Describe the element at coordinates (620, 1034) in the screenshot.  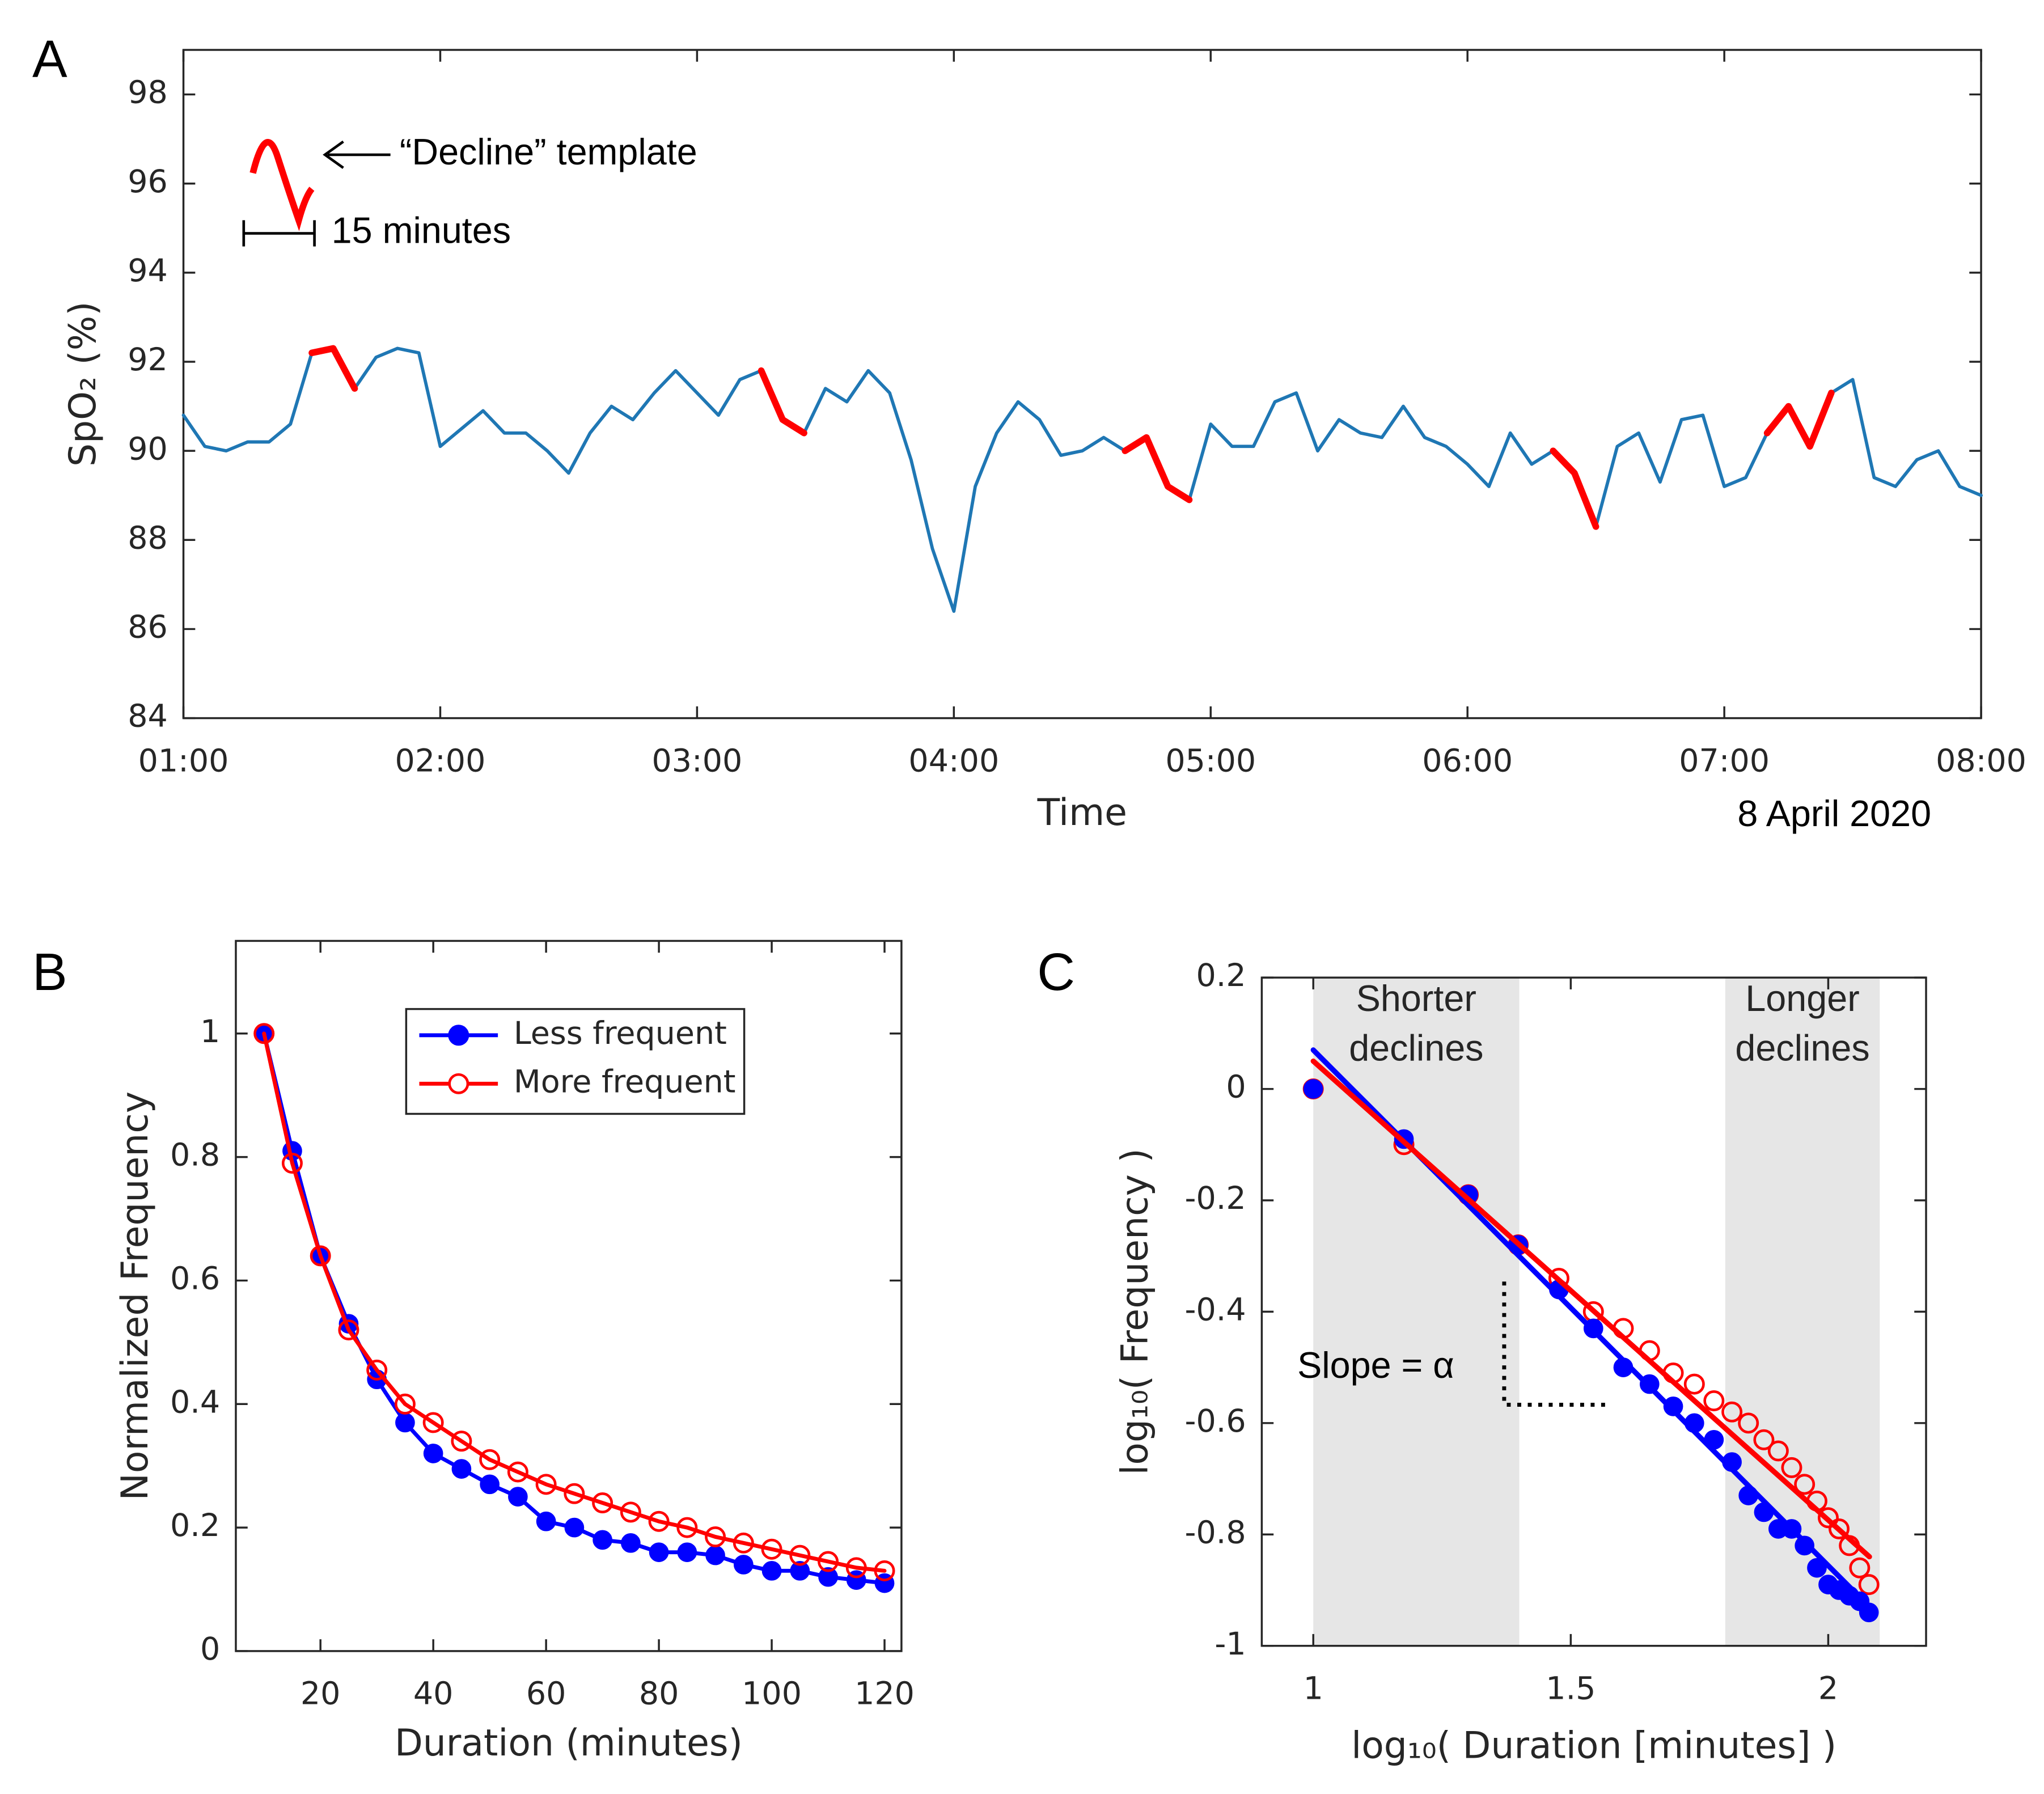
I see `legend-label: Less frequent` at that location.